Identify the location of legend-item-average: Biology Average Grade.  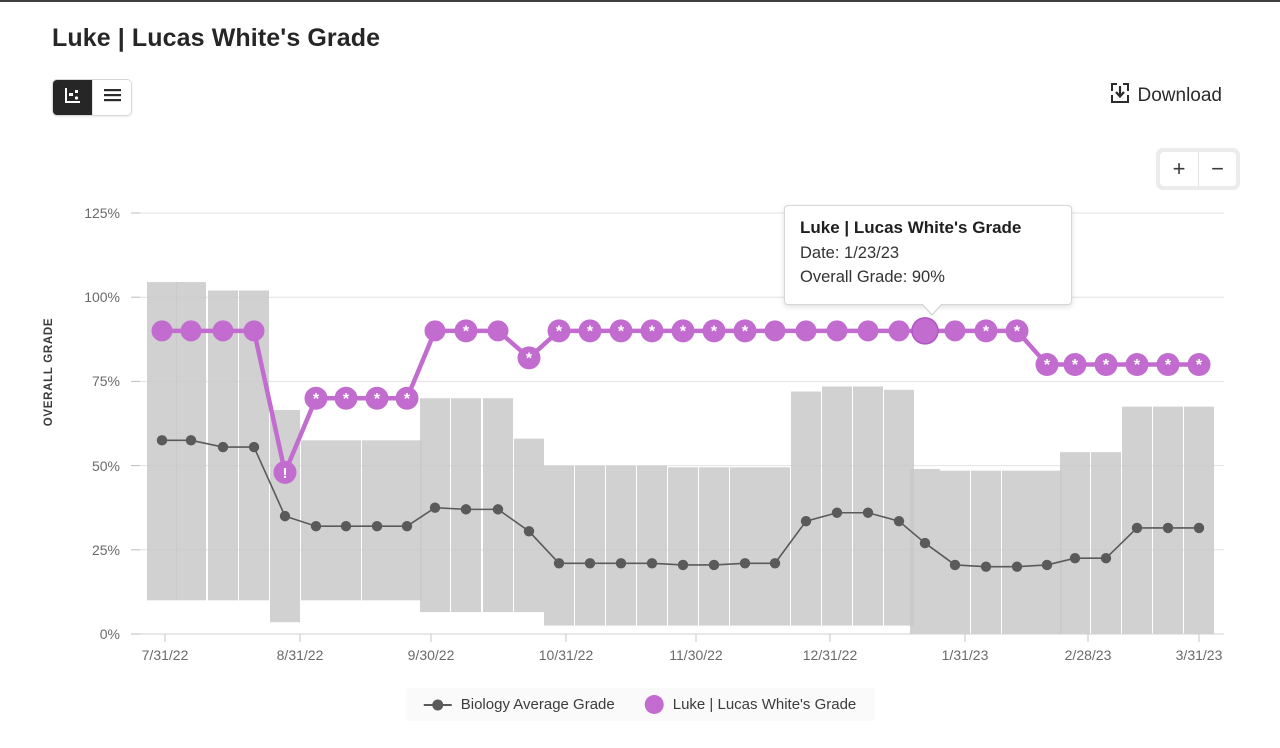
(519, 704).